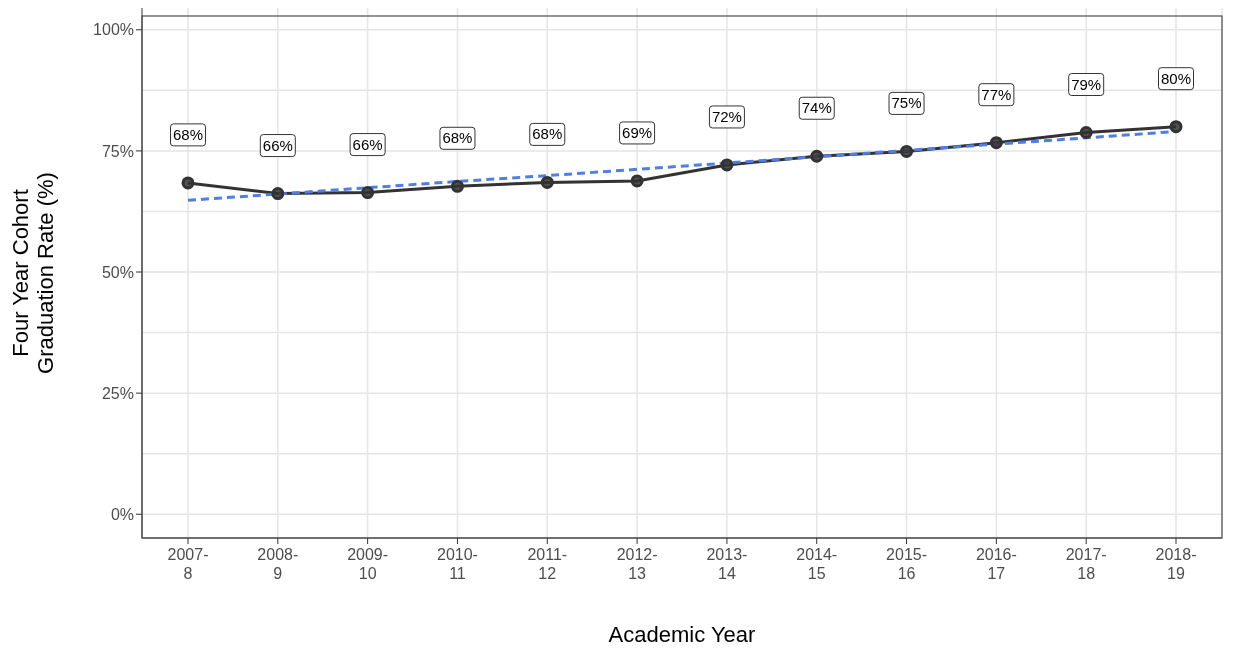 This screenshot has width=1238, height=654. What do you see at coordinates (33, 273) in the screenshot?
I see `y-axis-title: Four Year Cohort Graduation Rate (%)` at bounding box center [33, 273].